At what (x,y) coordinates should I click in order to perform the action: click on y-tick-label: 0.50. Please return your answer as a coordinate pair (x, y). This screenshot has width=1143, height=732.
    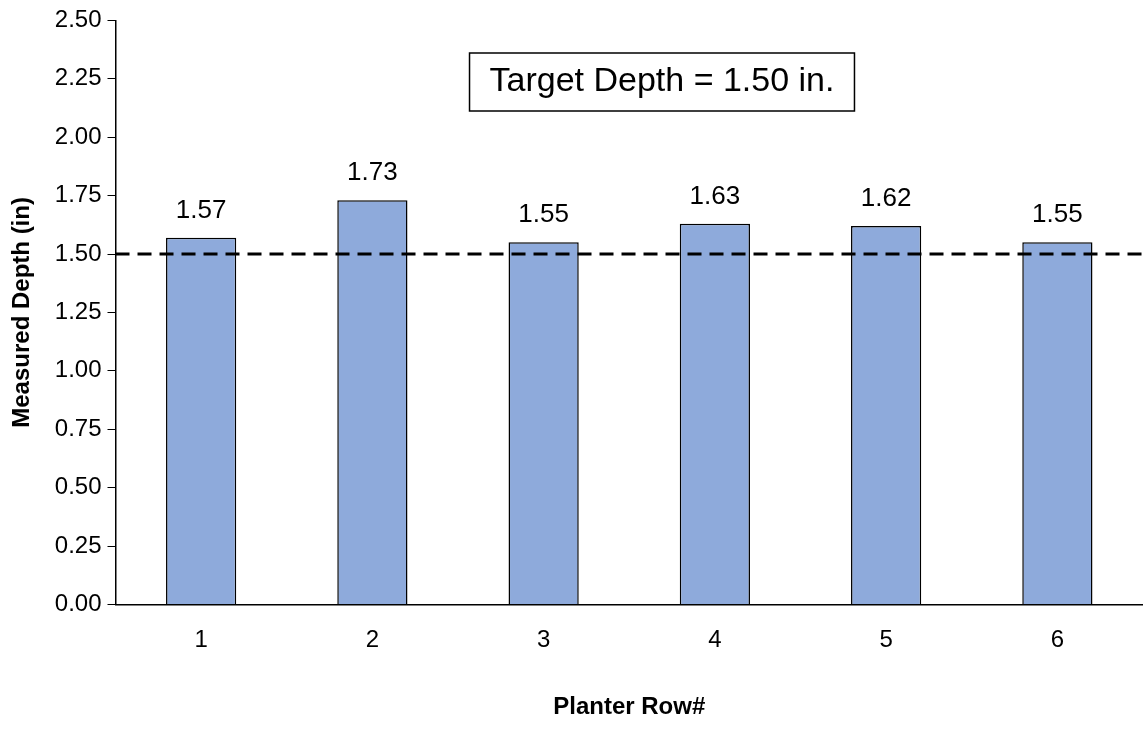
    Looking at the image, I should click on (78, 486).